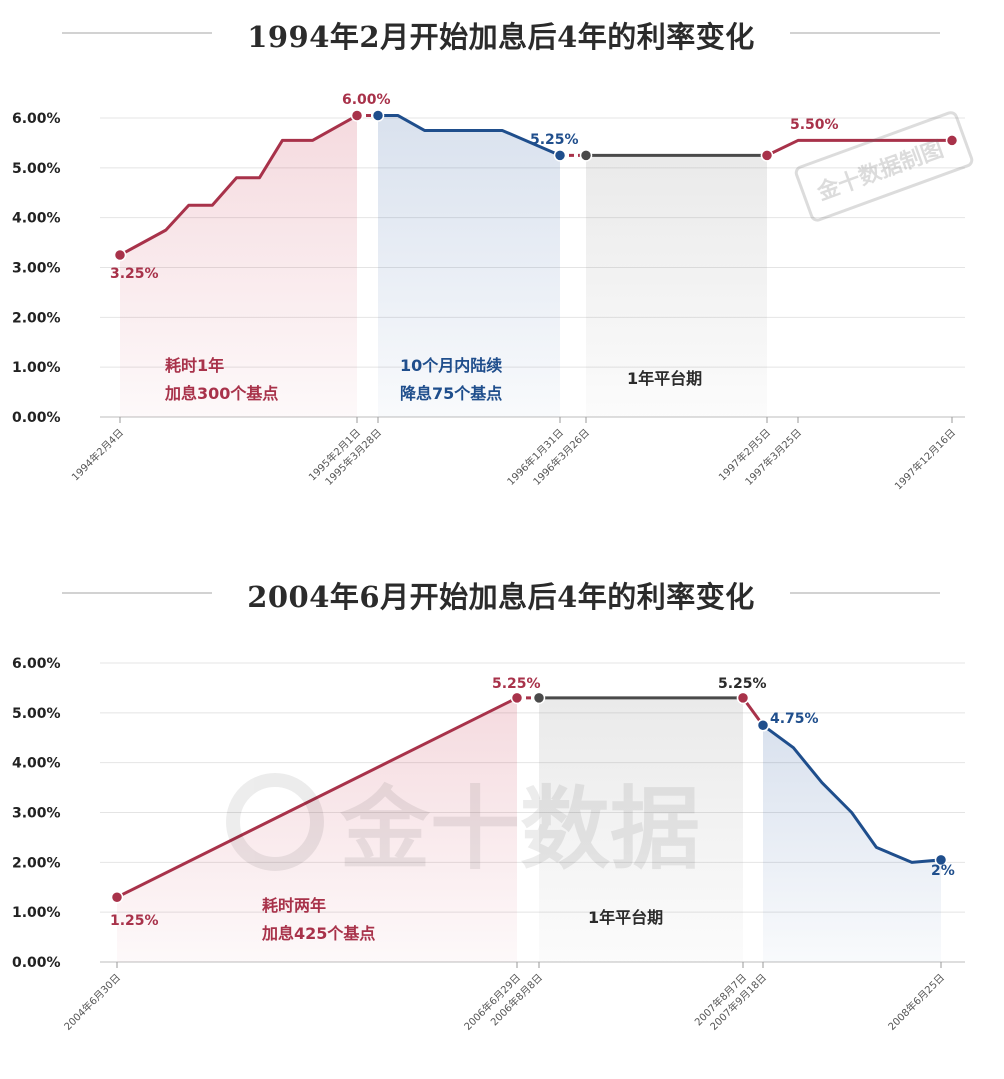 The height and width of the screenshot is (1079, 1004). I want to click on data-label: 5.50%, so click(814, 125).